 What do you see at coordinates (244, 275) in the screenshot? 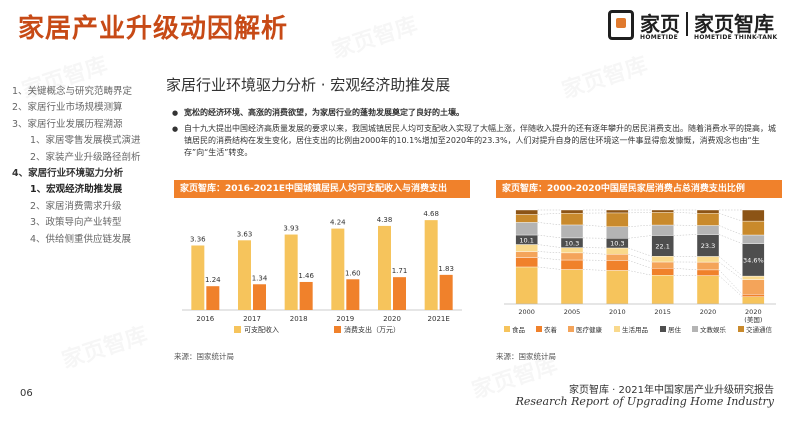
I see `bar-income` at bounding box center [244, 275].